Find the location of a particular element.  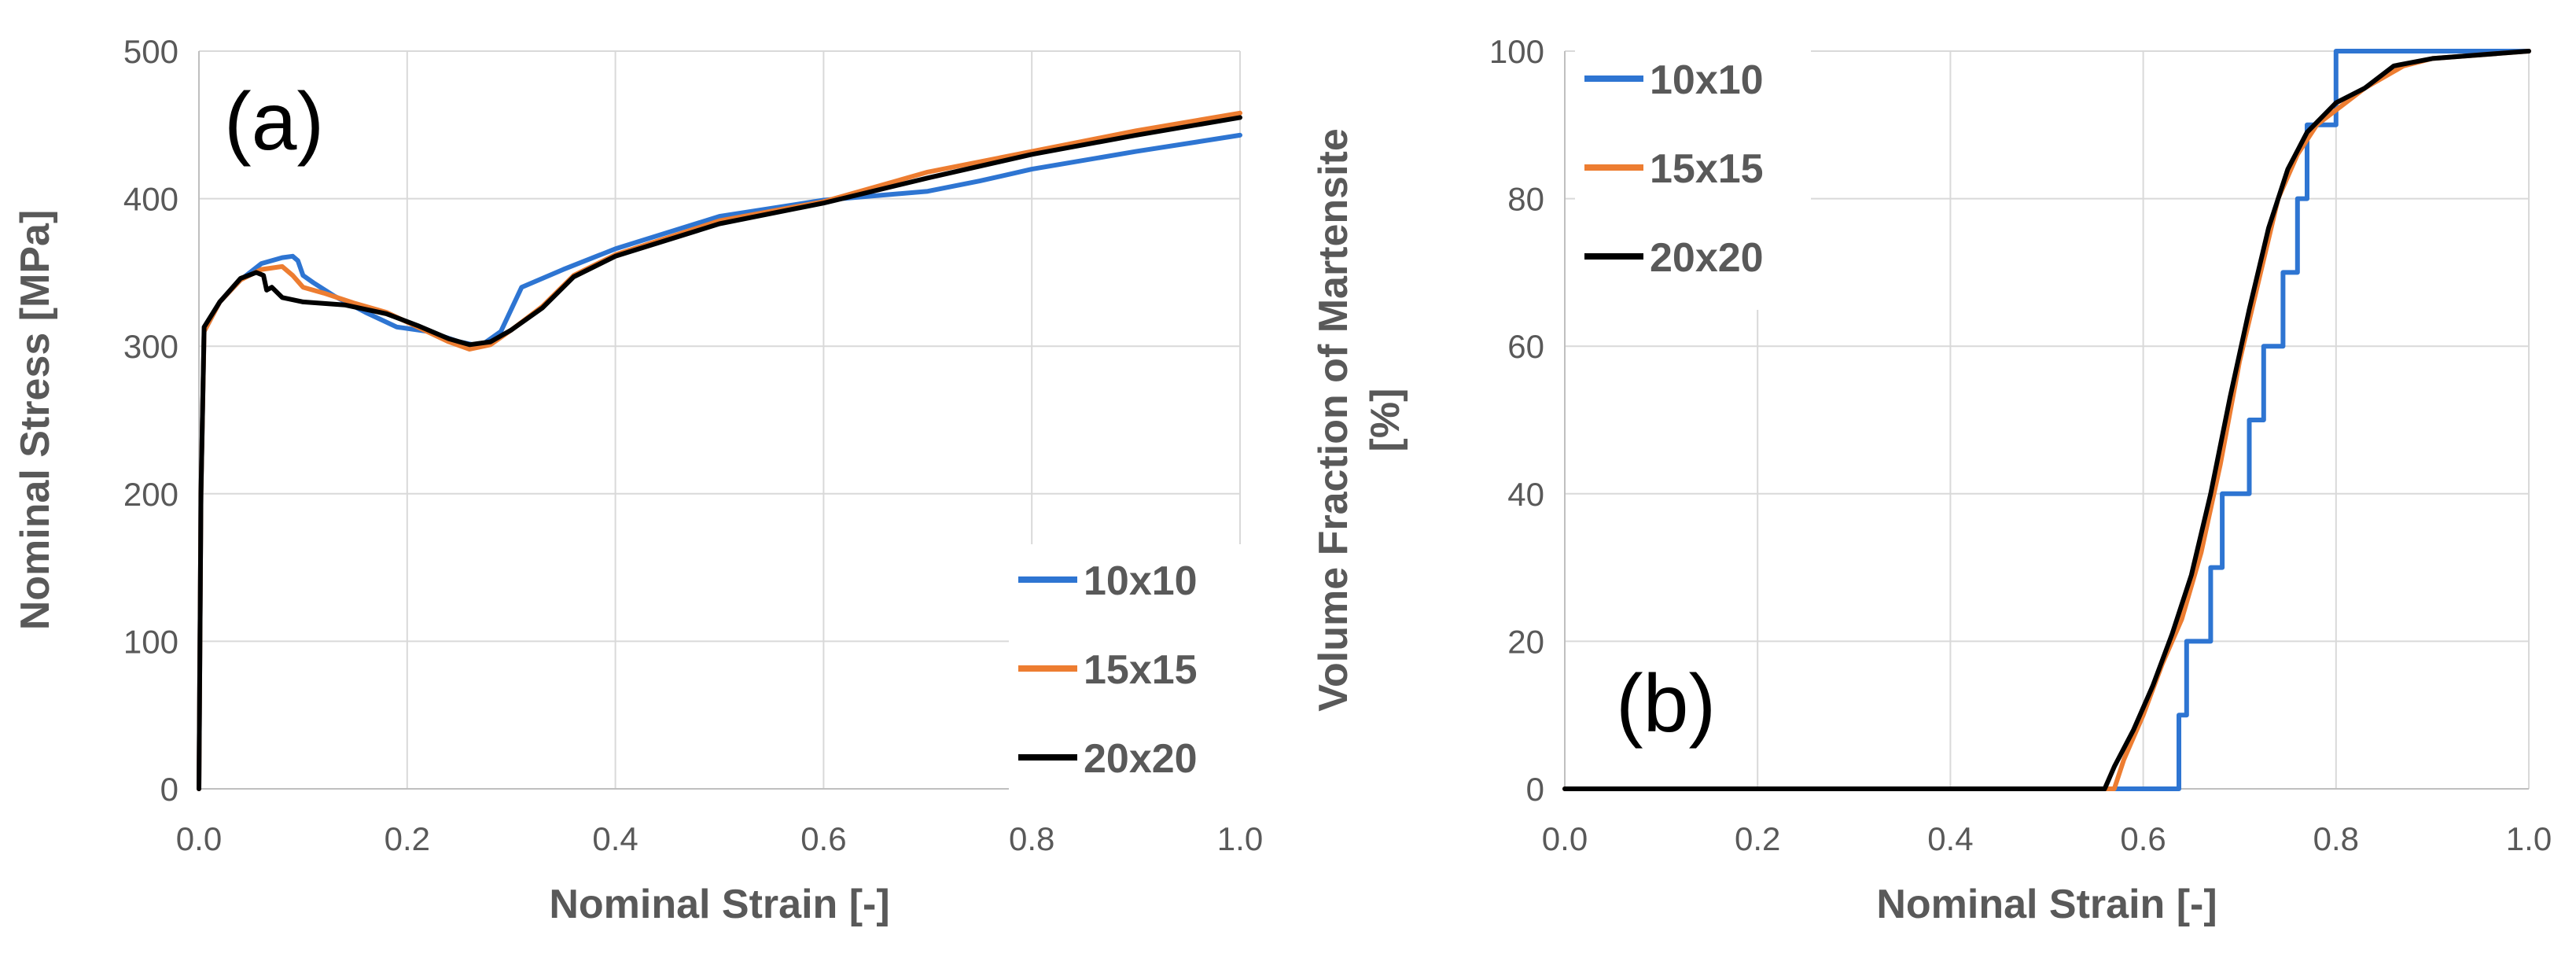

y-tick-label: 500 is located at coordinates (151, 51).